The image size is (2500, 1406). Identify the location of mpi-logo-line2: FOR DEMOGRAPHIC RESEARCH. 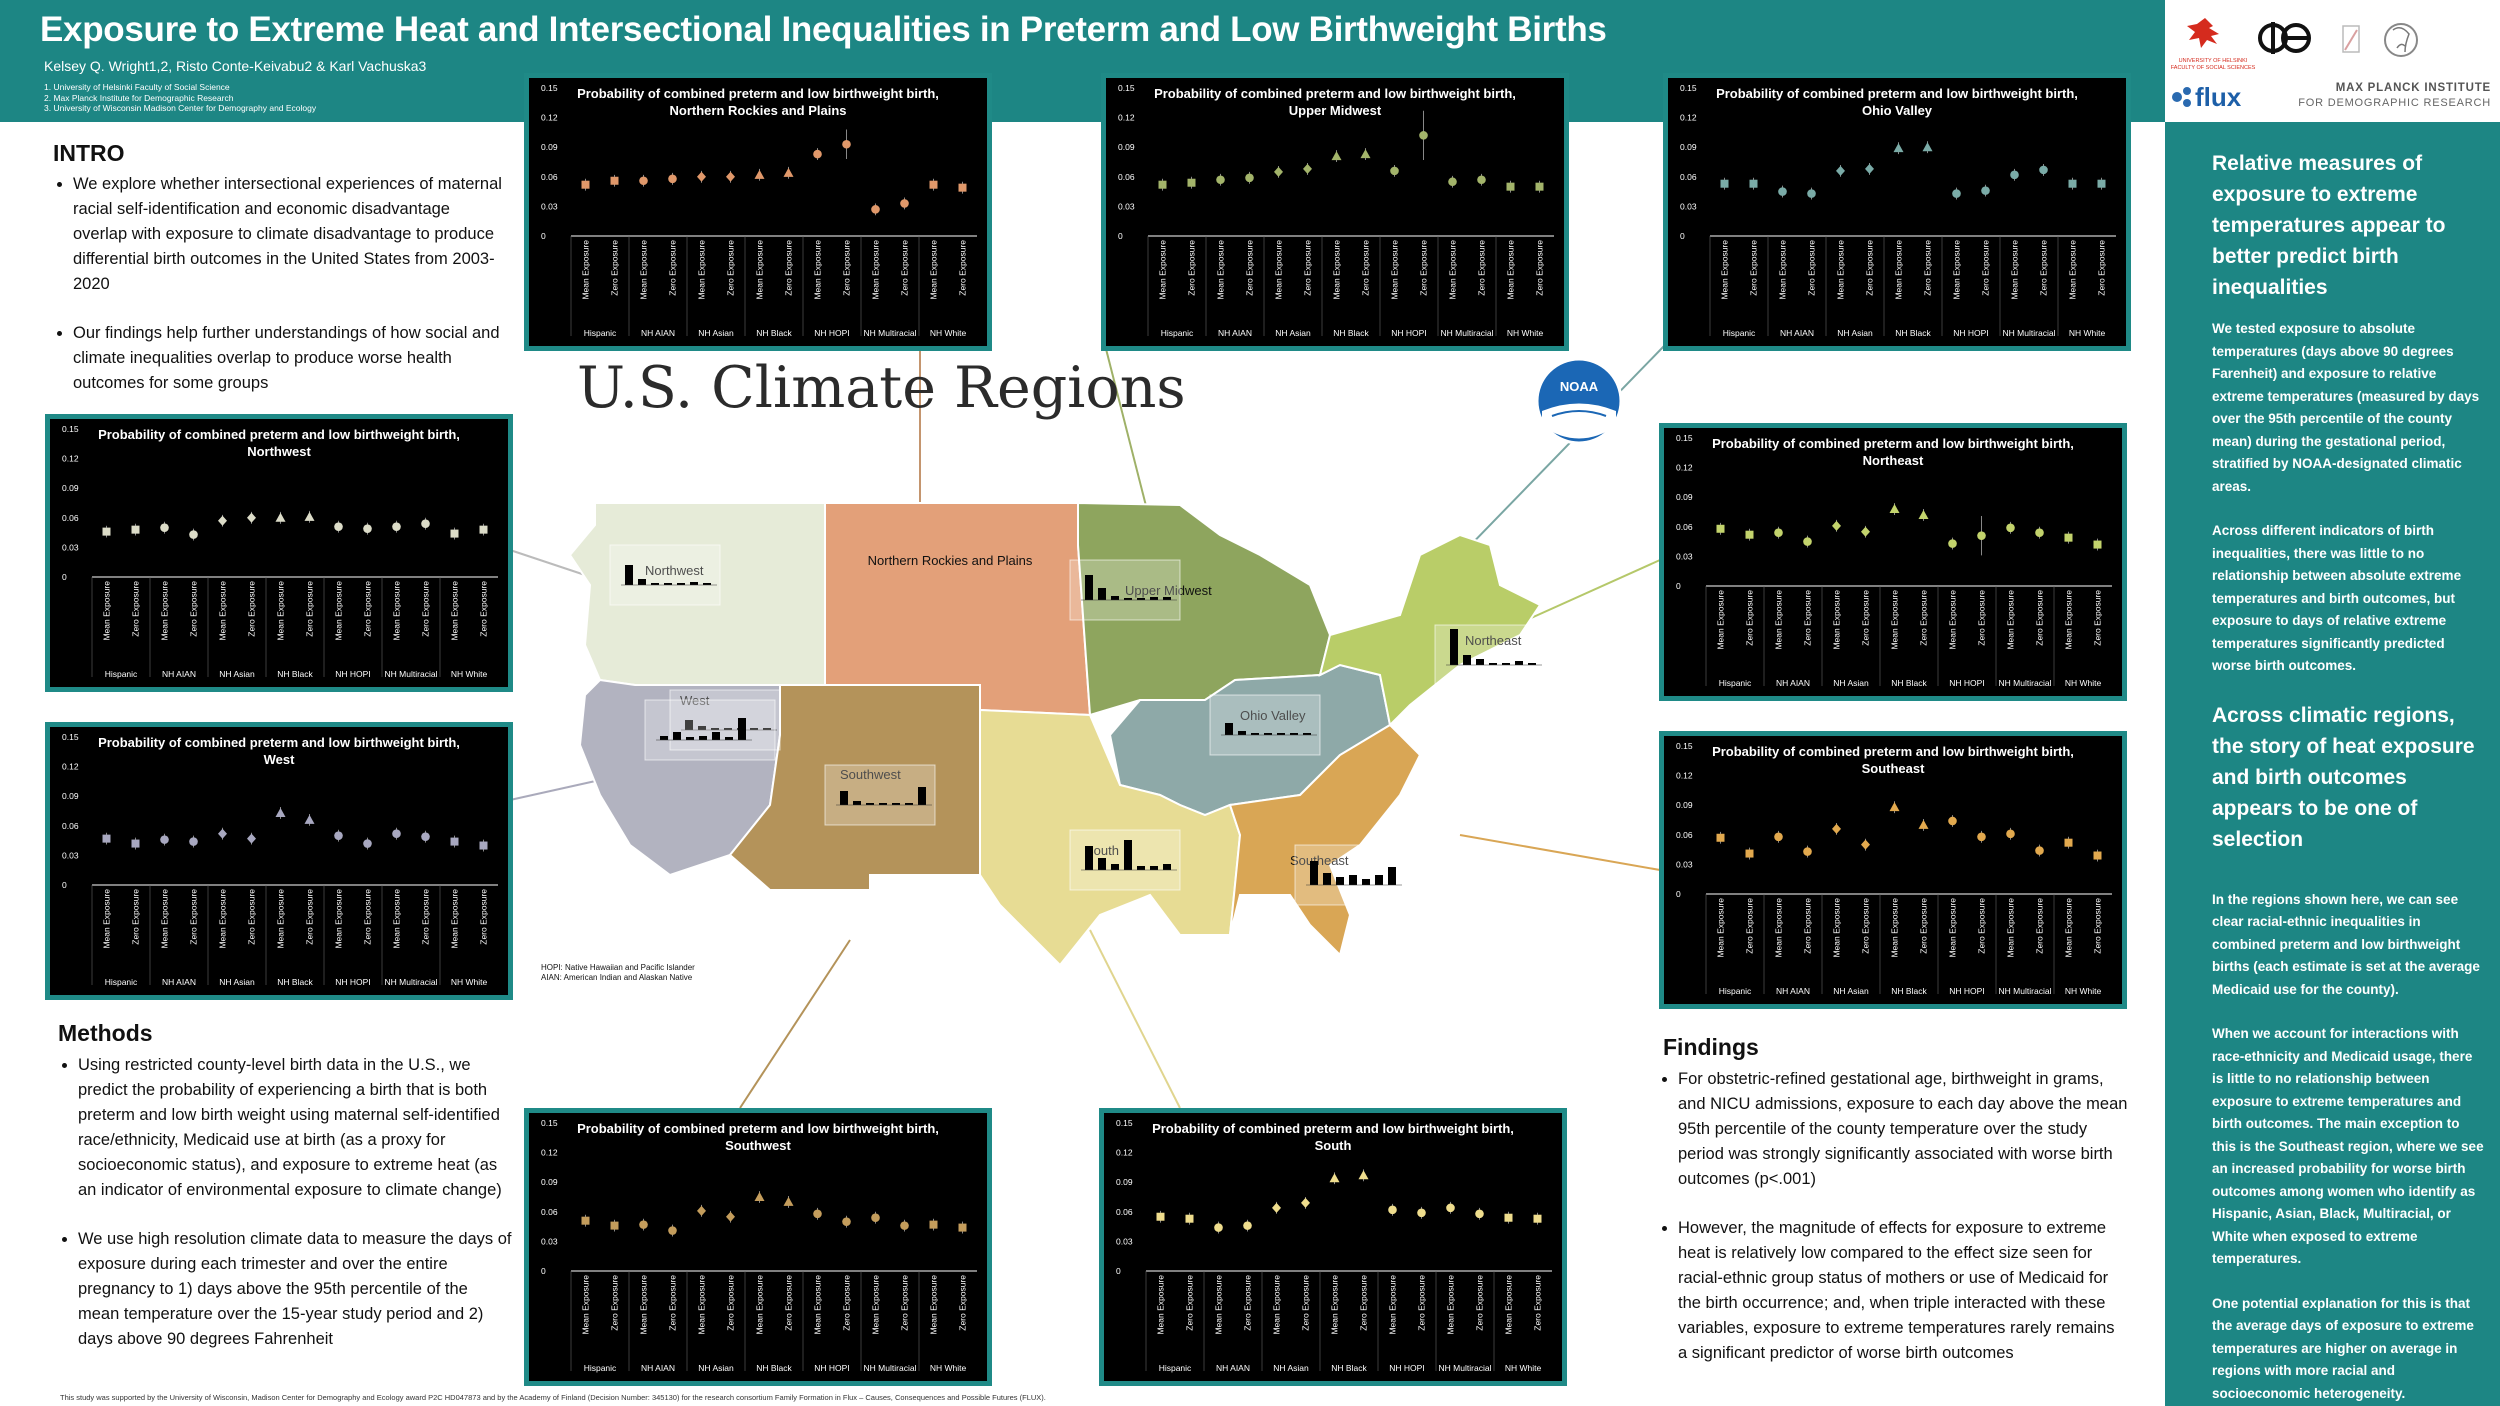
(2394, 103).